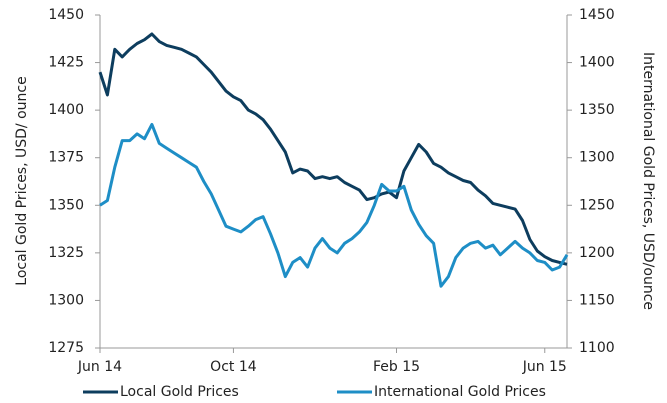 This screenshot has height=403, width=667. What do you see at coordinates (66, 63) in the screenshot?
I see `y-tick-label: 1425` at bounding box center [66, 63].